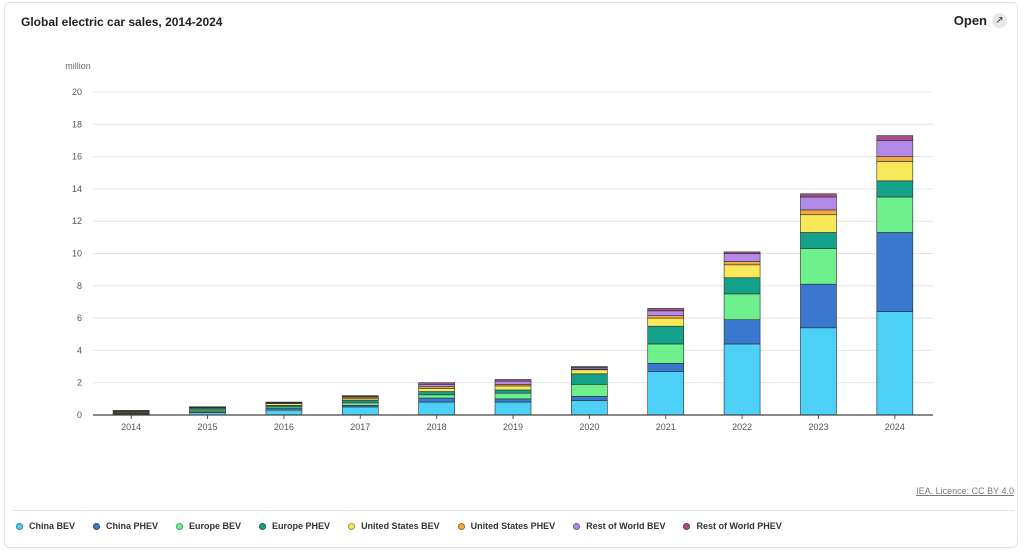 The height and width of the screenshot is (553, 1024). Describe the element at coordinates (666, 353) in the screenshot. I see `bar-2021-europe-bev` at that location.